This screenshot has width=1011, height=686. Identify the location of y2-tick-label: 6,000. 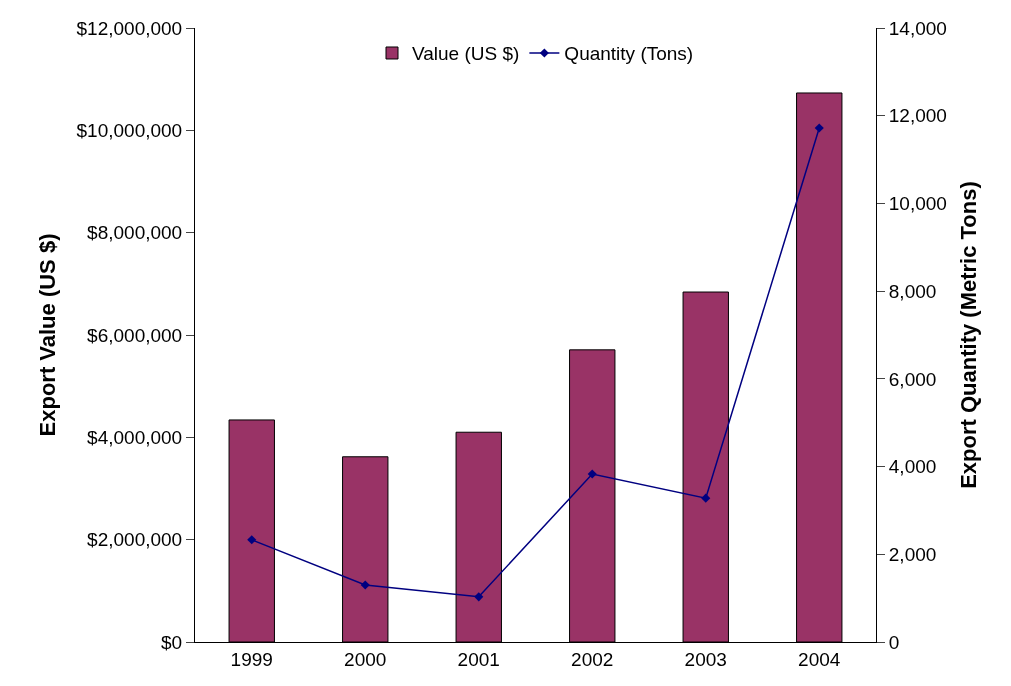
(912, 379).